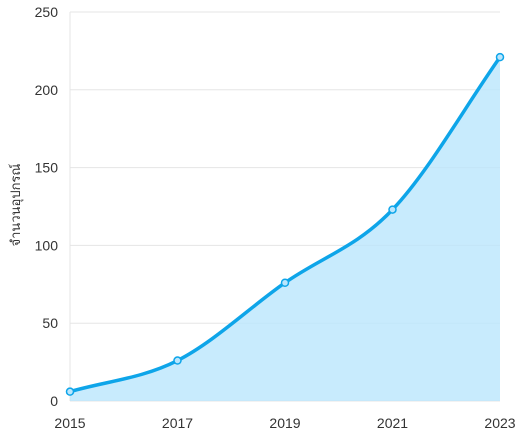 The height and width of the screenshot is (437, 520). Describe the element at coordinates (50, 323) in the screenshot. I see `y-tick-label: 50` at that location.